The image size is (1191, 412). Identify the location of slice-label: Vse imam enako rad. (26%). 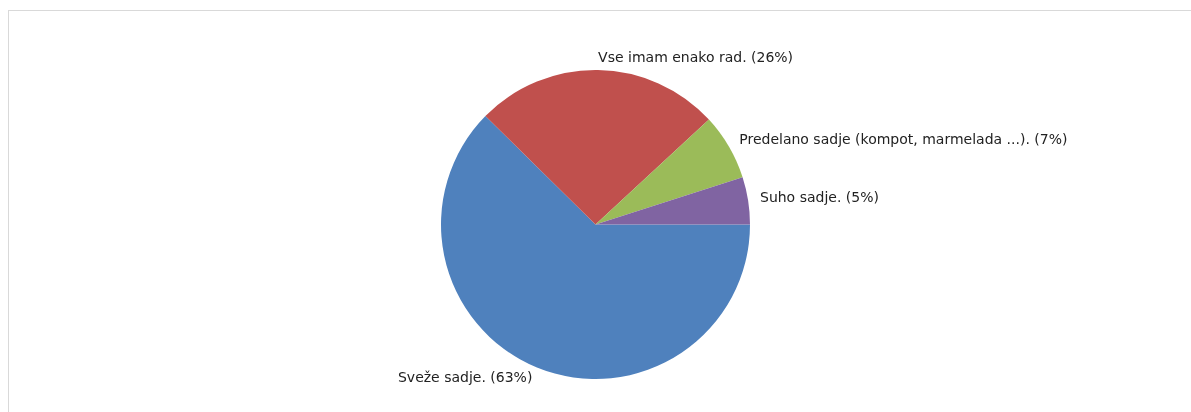
(696, 56).